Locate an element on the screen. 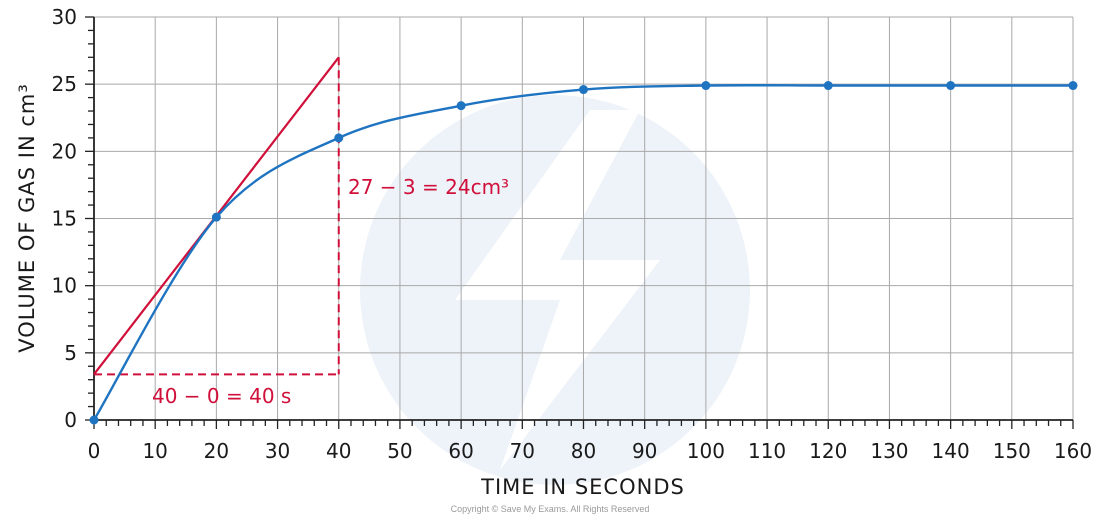 Image resolution: width=1100 pixels, height=518 pixels. x-tick-label: 0 is located at coordinates (94, 451).